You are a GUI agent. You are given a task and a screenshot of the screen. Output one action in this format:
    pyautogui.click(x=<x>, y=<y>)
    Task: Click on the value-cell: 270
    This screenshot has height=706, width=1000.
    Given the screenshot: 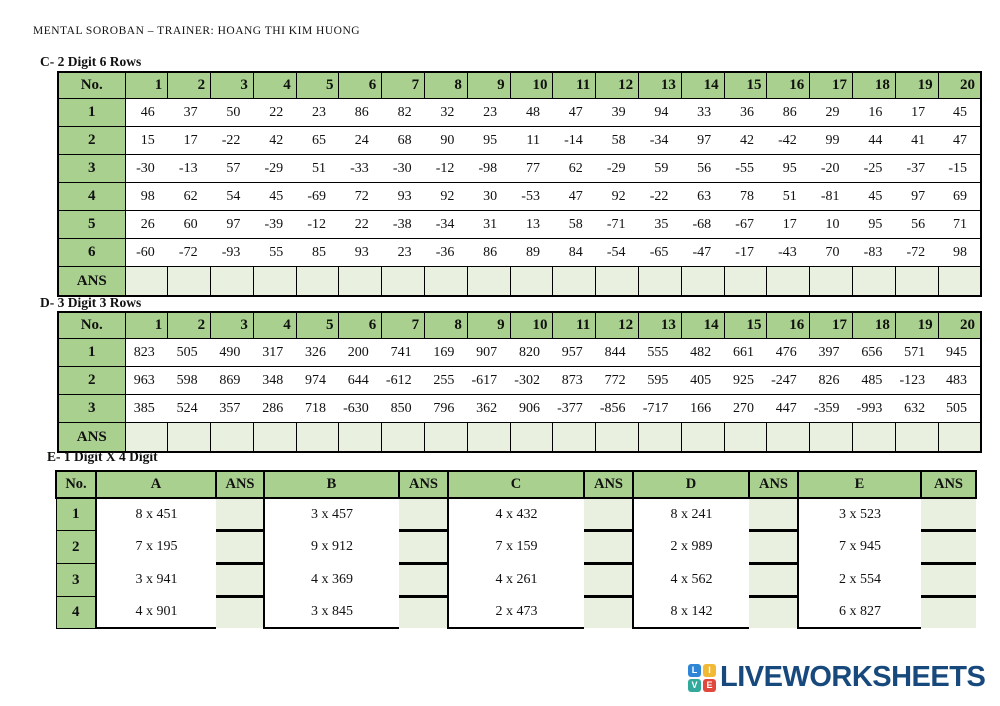 What is the action you would take?
    pyautogui.click(x=745, y=408)
    